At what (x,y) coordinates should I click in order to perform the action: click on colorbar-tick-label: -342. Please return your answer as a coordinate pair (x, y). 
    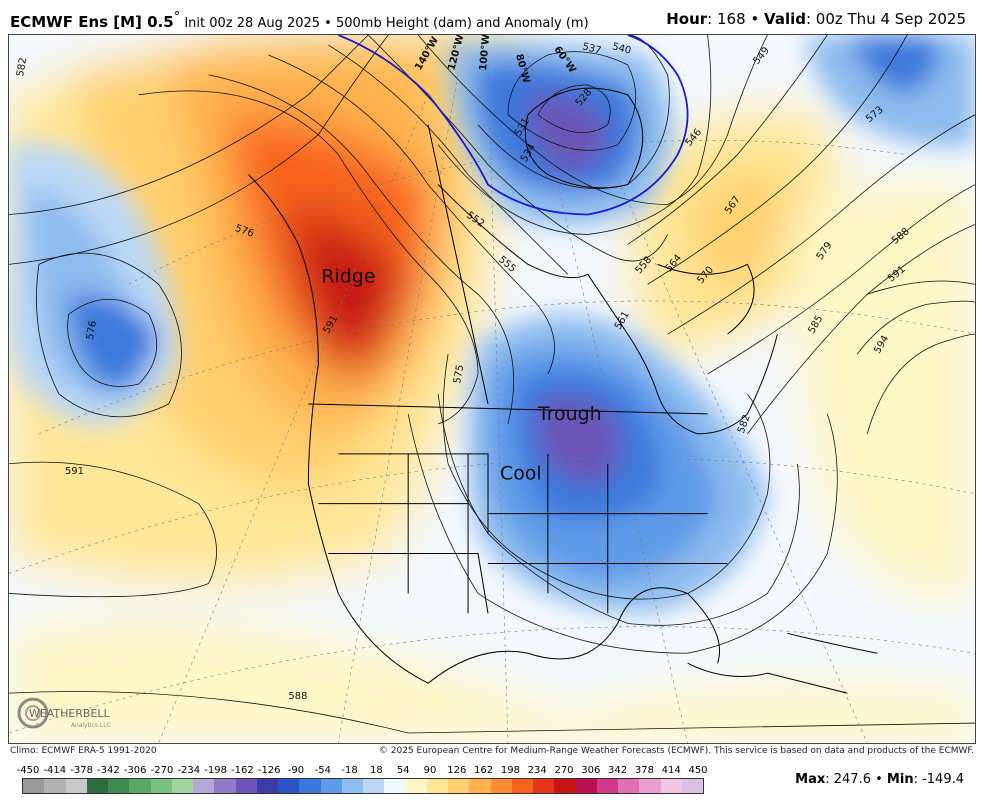
    Looking at the image, I should click on (108, 770).